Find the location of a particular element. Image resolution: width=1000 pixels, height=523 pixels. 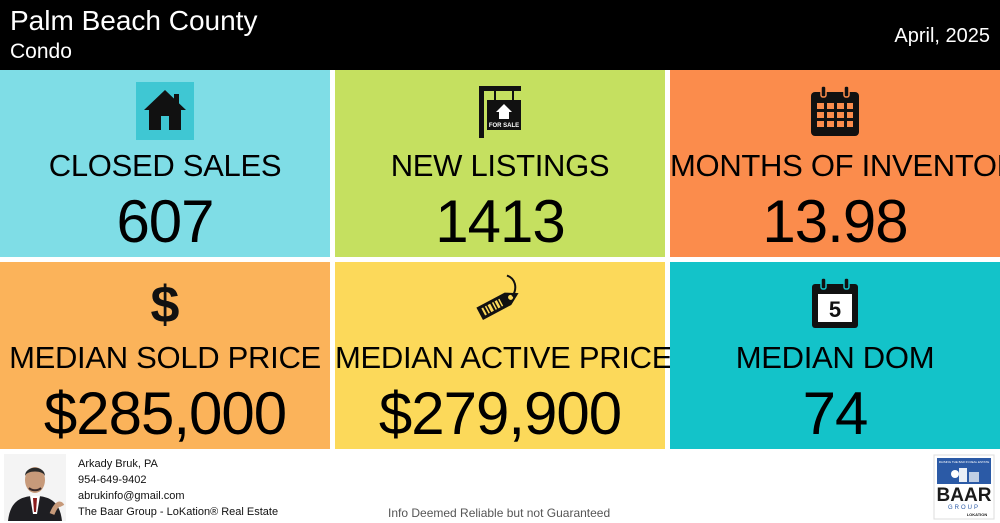

tile-label: CLOSED SALES is located at coordinates (165, 165).